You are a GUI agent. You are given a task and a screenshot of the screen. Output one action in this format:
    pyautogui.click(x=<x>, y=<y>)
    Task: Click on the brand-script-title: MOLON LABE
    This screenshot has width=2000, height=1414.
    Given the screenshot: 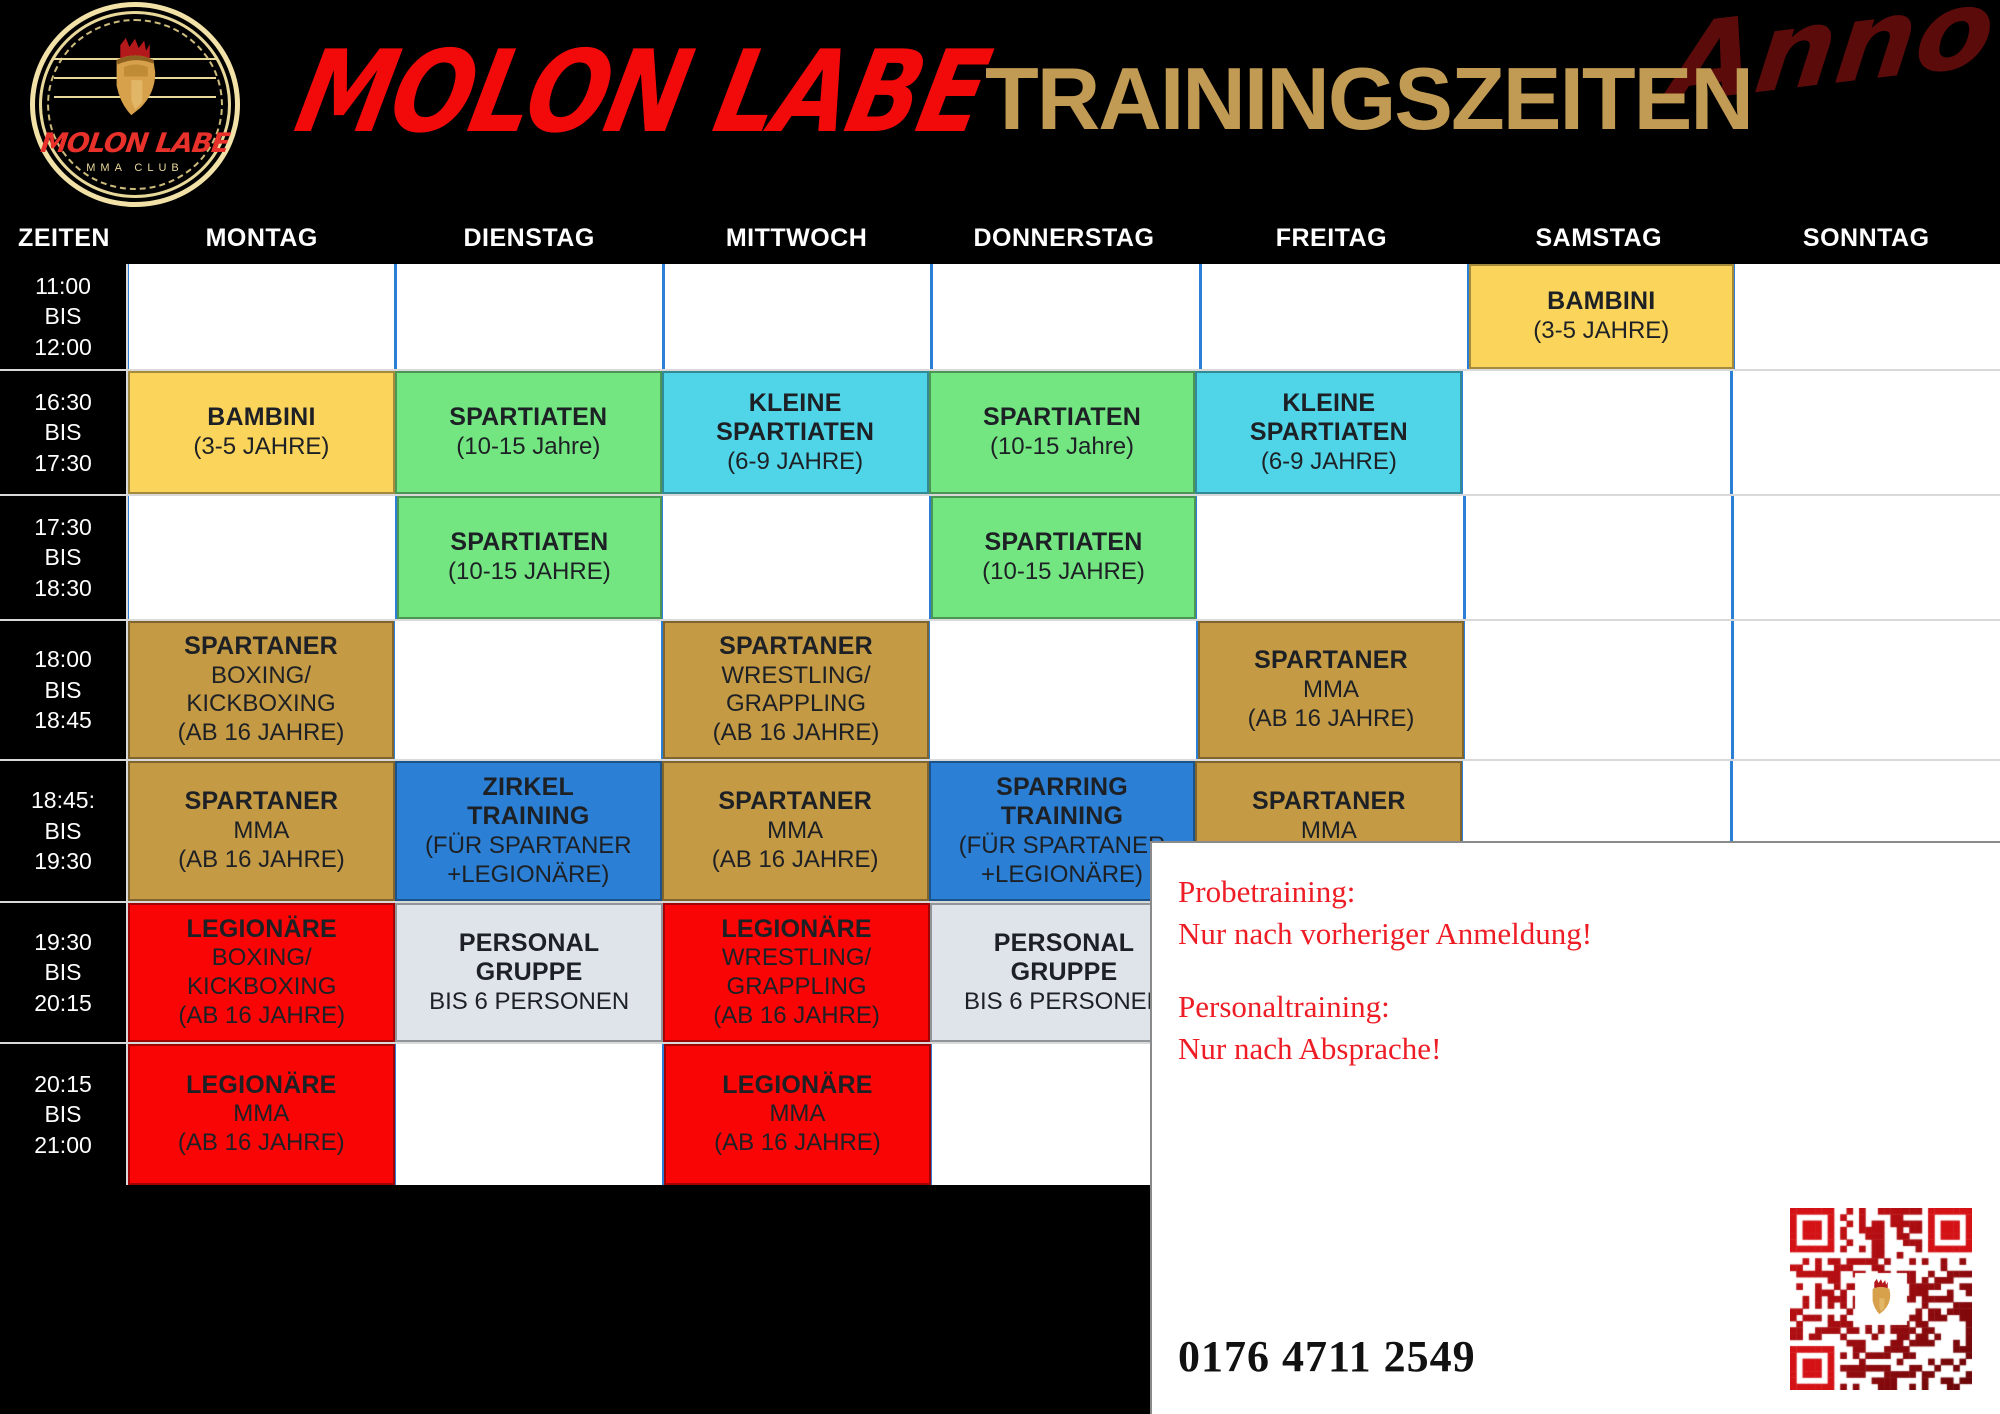 What is the action you would take?
    pyautogui.click(x=642, y=92)
    